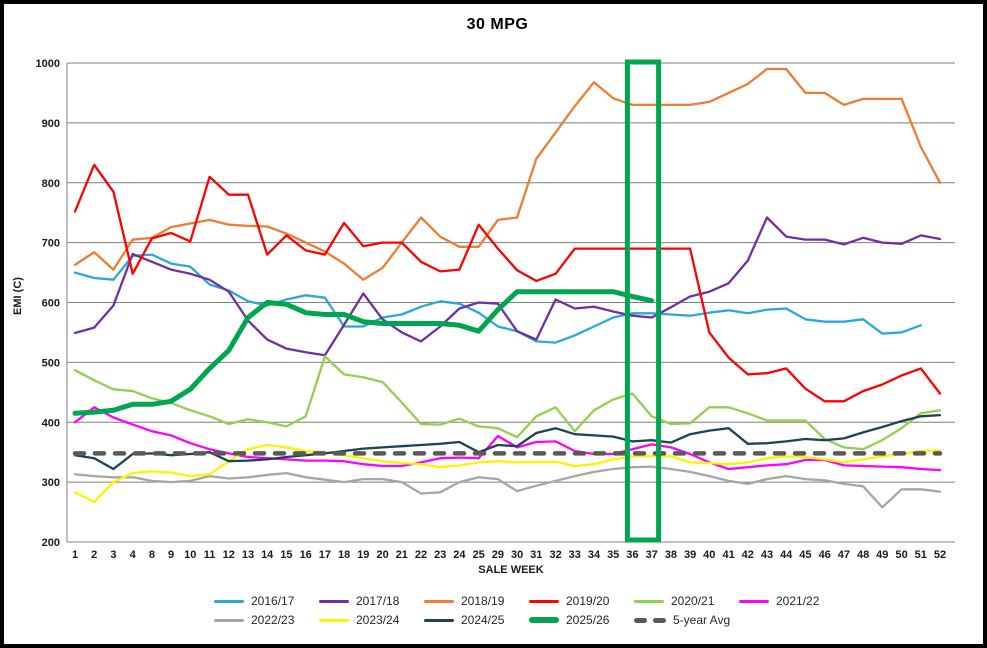 The width and height of the screenshot is (987, 648). Describe the element at coordinates (497, 24) in the screenshot. I see `chart-title: 30 MPG` at that location.